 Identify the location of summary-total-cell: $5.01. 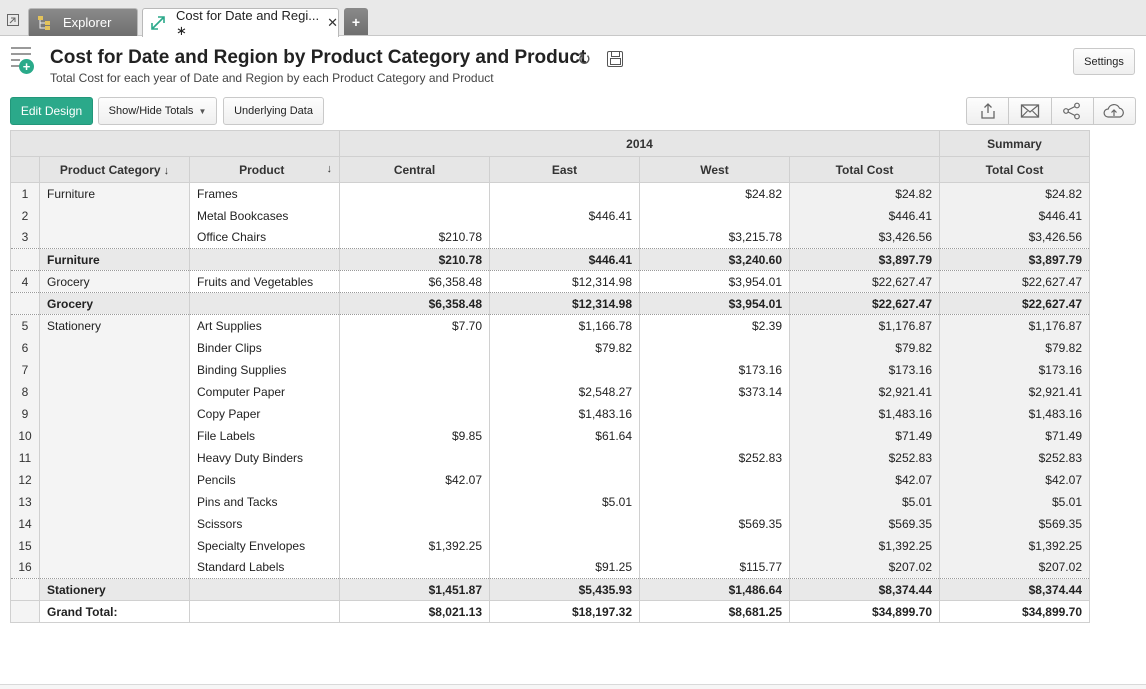
(1014, 501).